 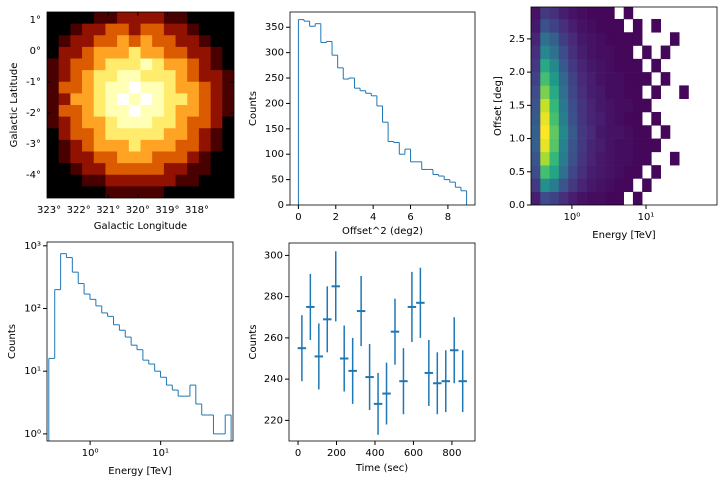 I want to click on y-tick-label: 10³, so click(x=32, y=246).